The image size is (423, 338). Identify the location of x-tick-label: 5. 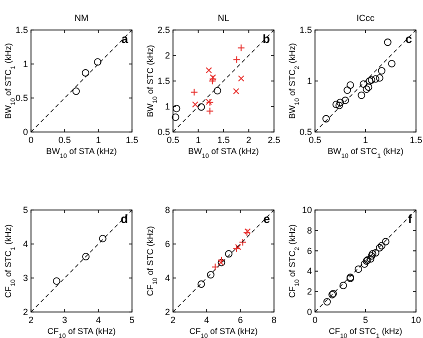
(132, 320).